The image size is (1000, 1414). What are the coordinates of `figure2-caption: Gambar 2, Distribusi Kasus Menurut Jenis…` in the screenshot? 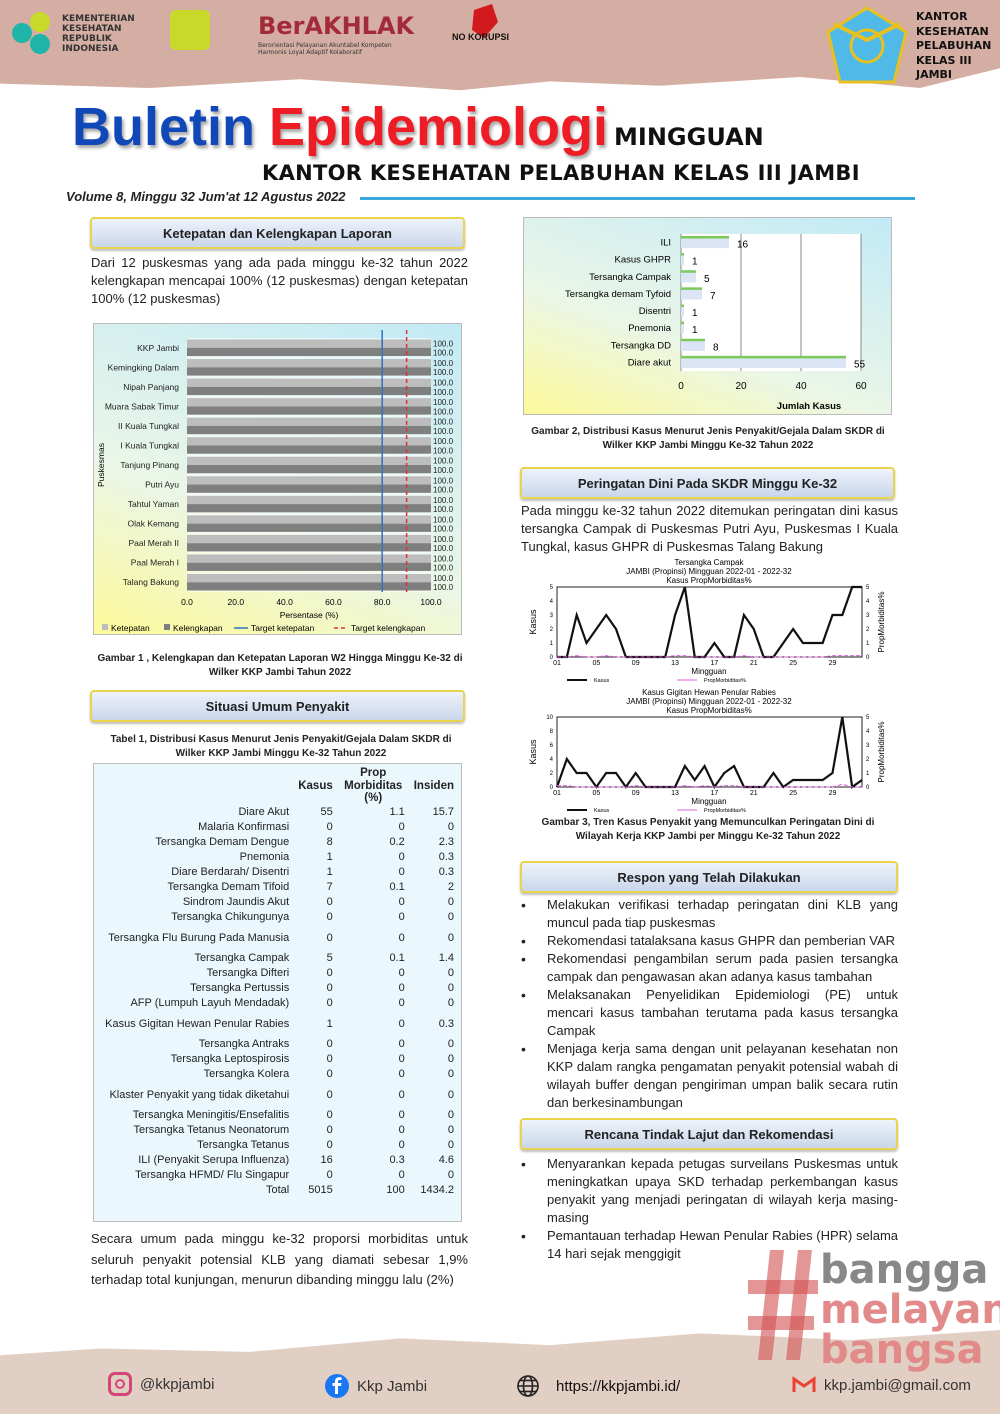 It's located at (708, 438).